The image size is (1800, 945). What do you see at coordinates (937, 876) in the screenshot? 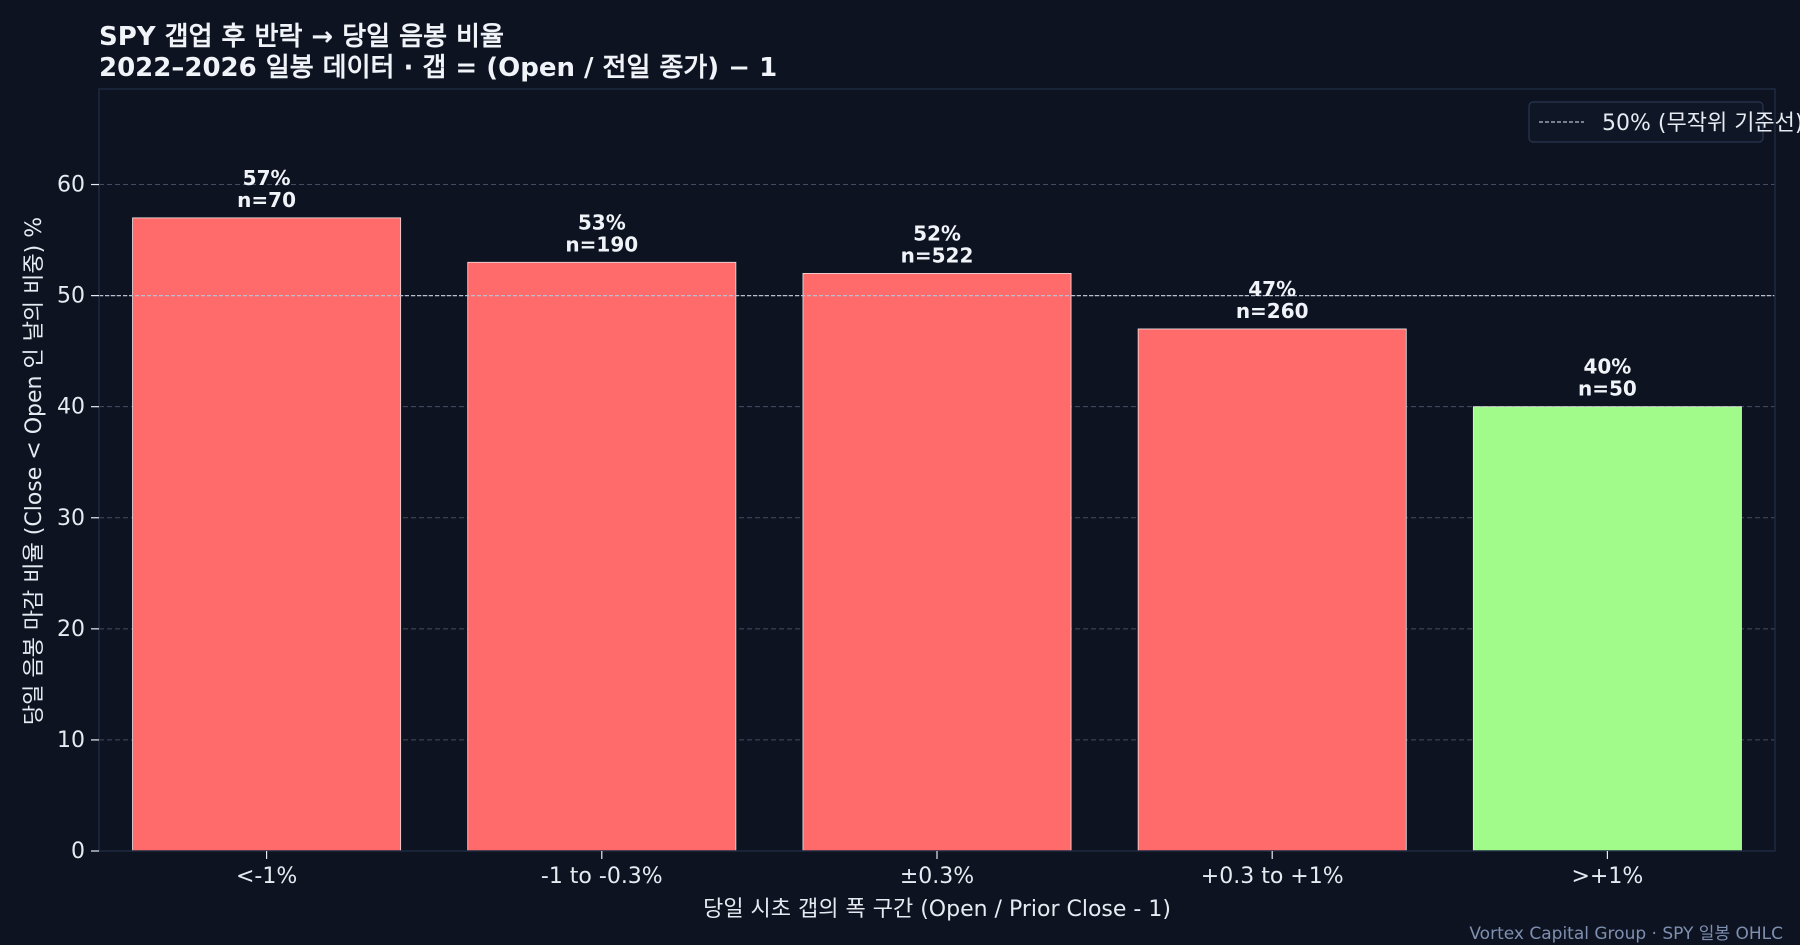
I see `x-tick-label: ±0.3%` at bounding box center [937, 876].